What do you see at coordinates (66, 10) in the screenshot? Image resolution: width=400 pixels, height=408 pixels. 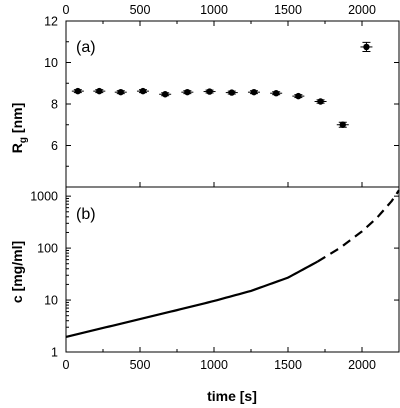 I see `x-top-tick-label: 0` at bounding box center [66, 10].